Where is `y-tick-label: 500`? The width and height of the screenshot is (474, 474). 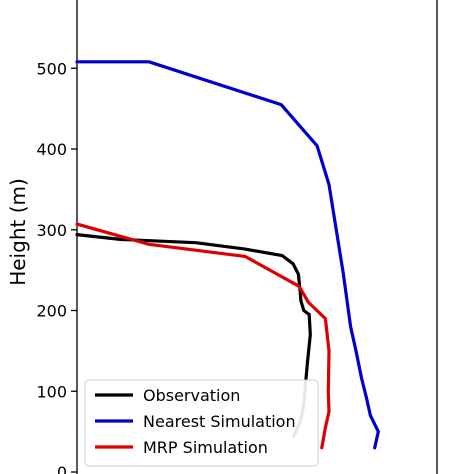 y-tick-label: 500 is located at coordinates (51, 68).